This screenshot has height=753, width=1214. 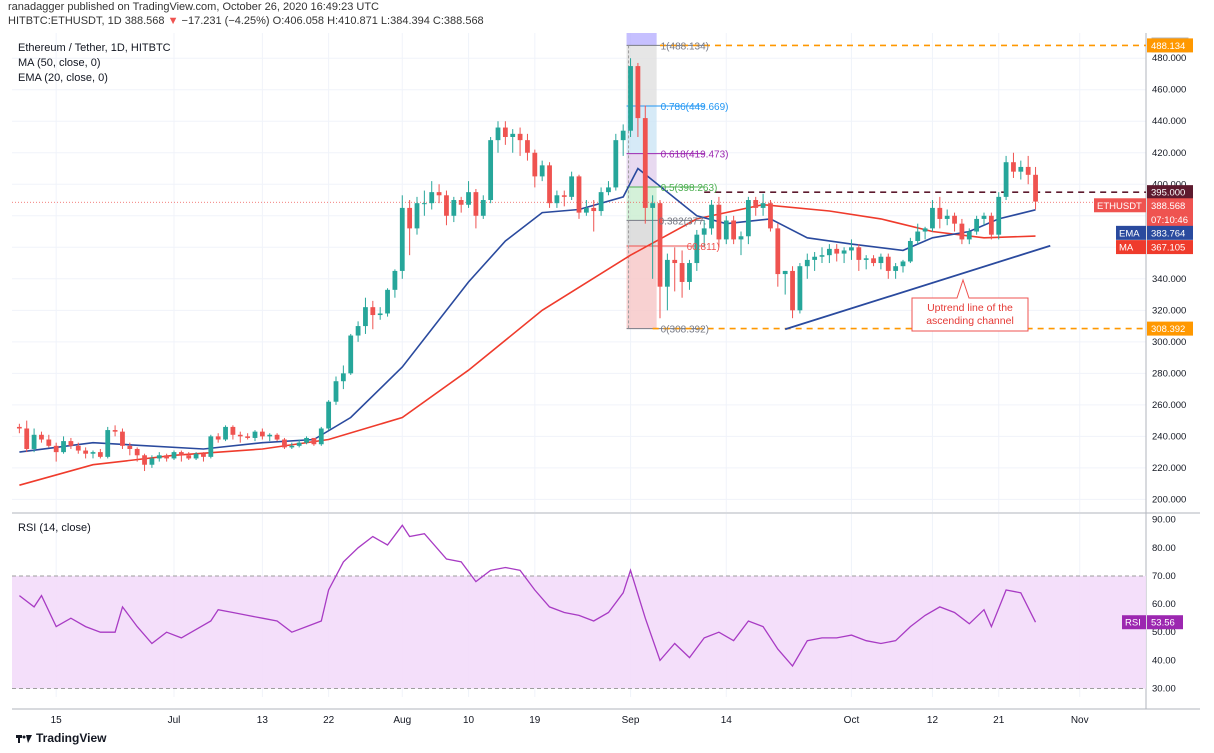 I want to click on price-tick-label: 280.000, so click(x=1169, y=373).